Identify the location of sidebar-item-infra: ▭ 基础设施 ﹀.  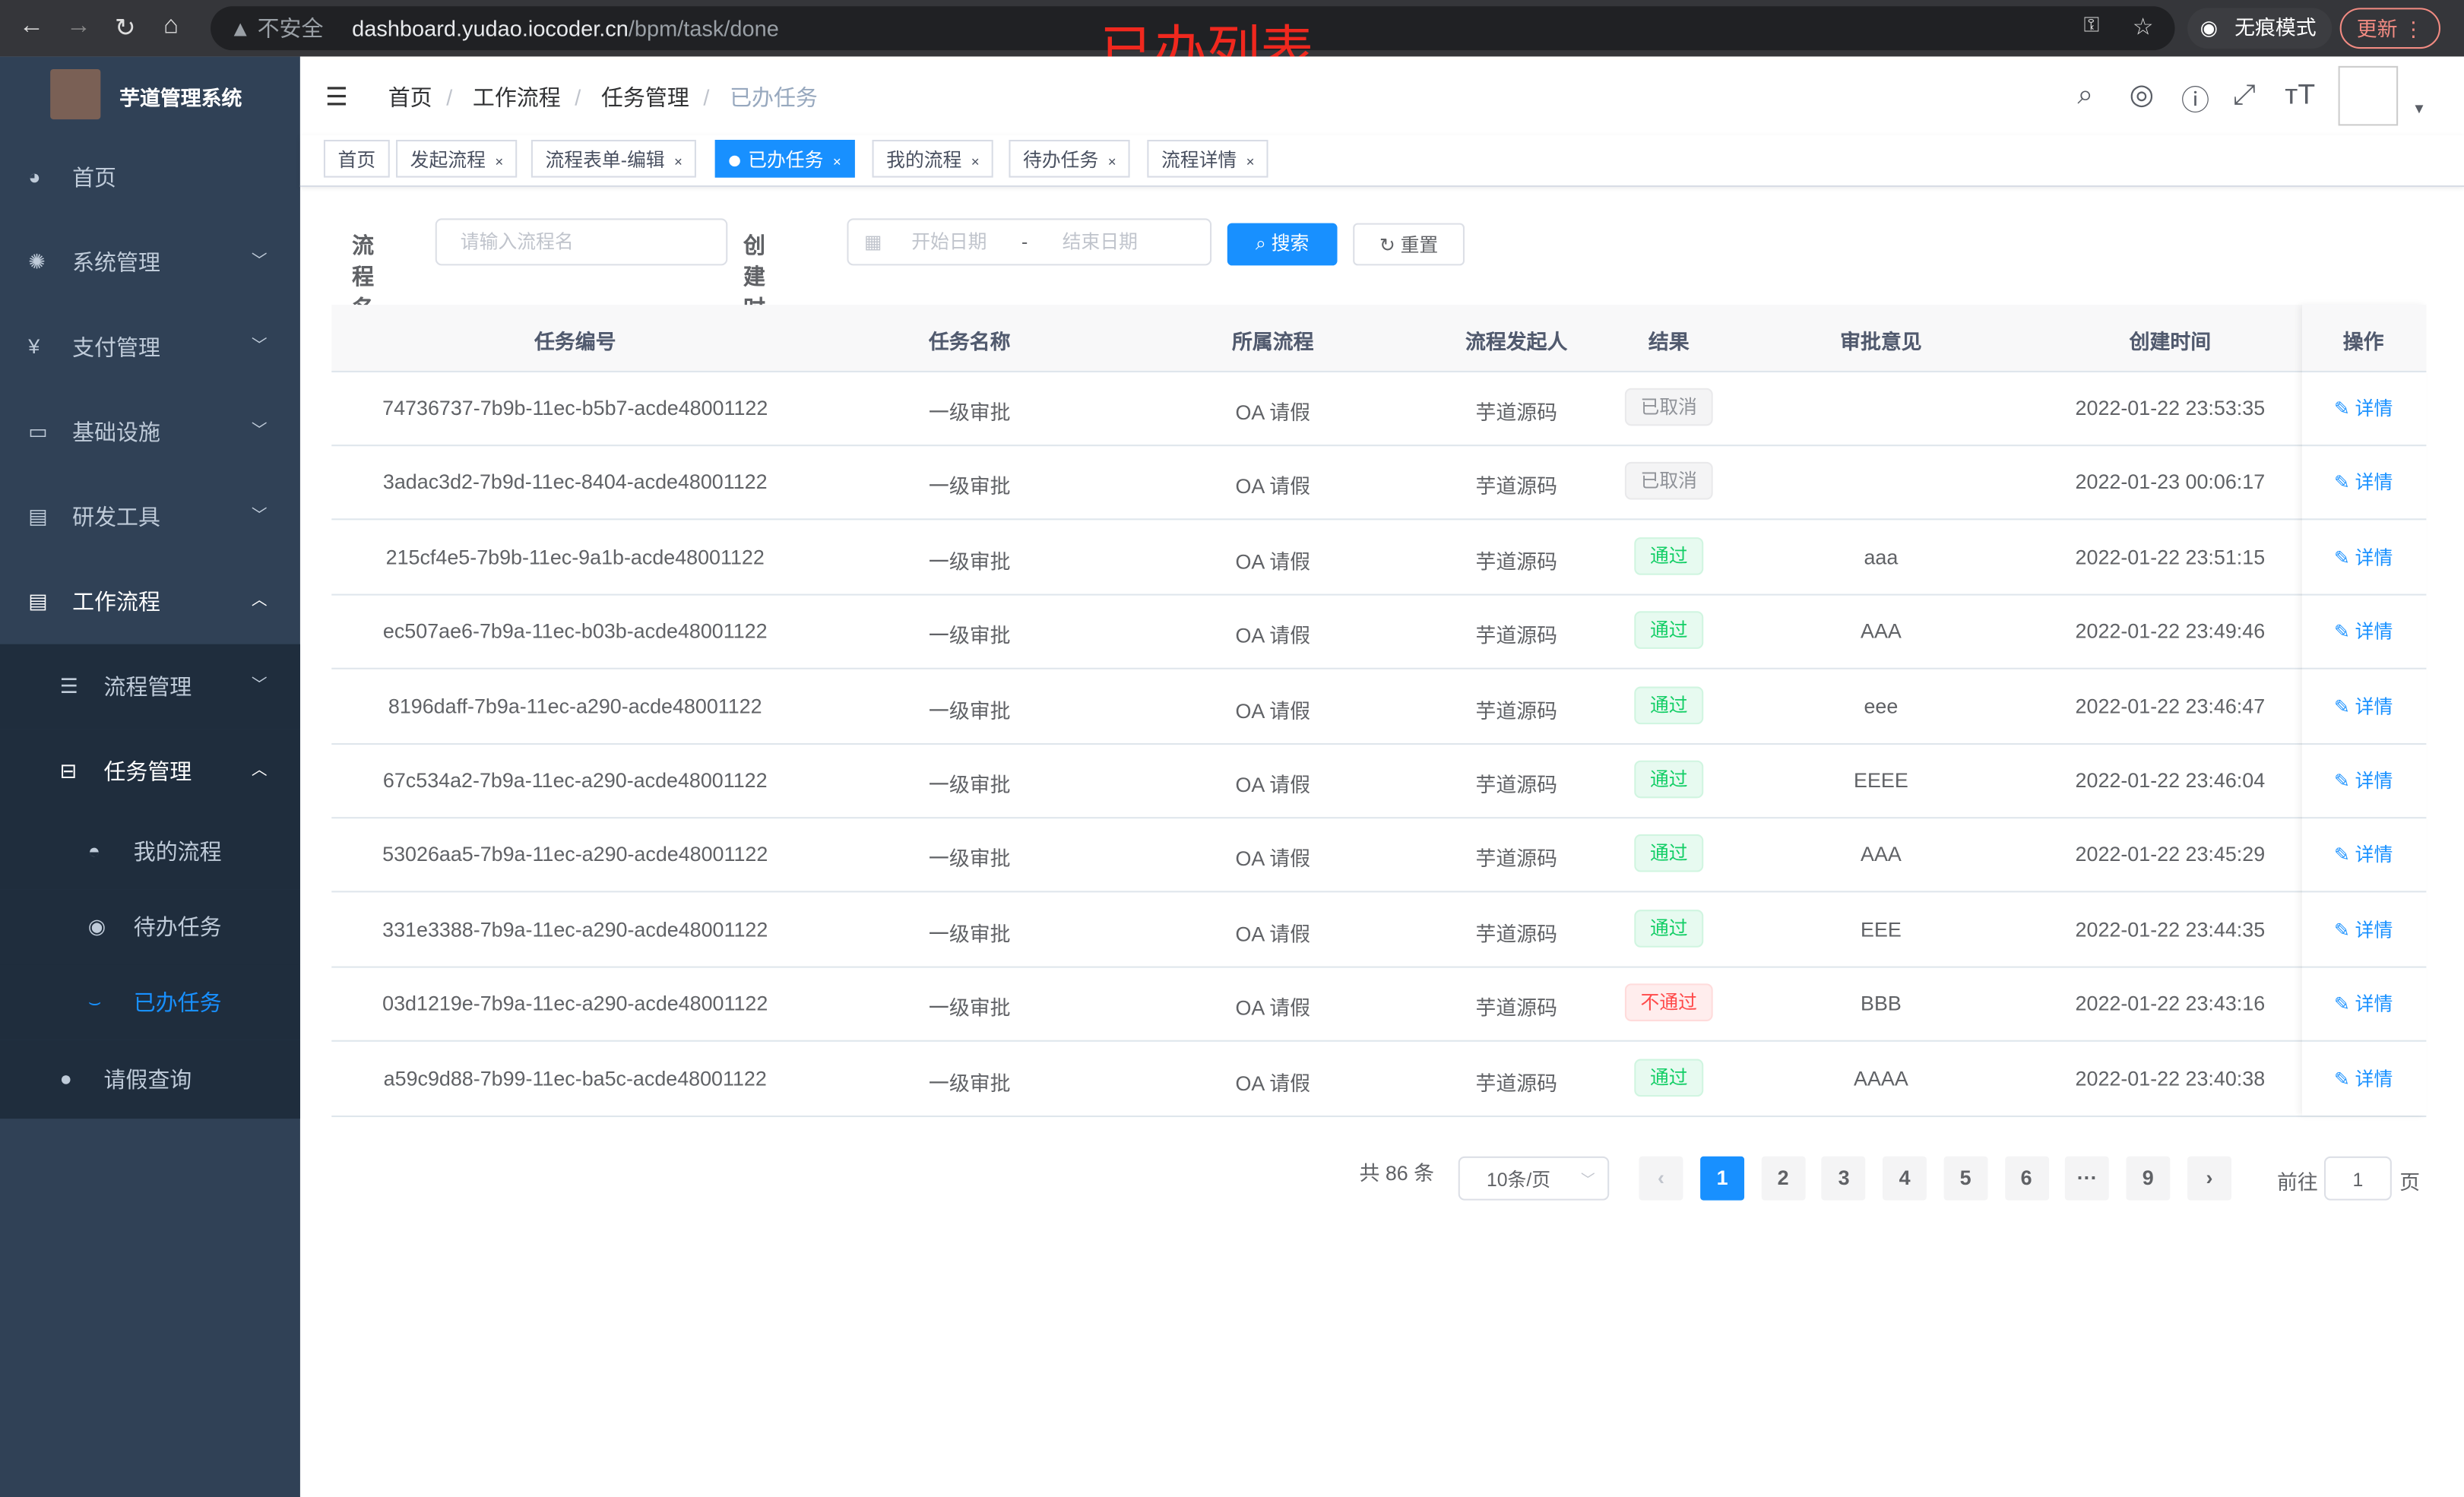
(150, 432).